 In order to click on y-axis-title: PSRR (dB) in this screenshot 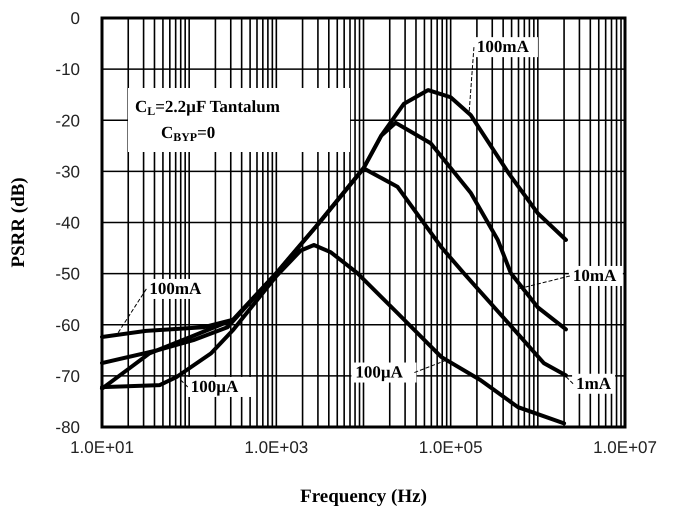, I will do `click(18, 222)`.